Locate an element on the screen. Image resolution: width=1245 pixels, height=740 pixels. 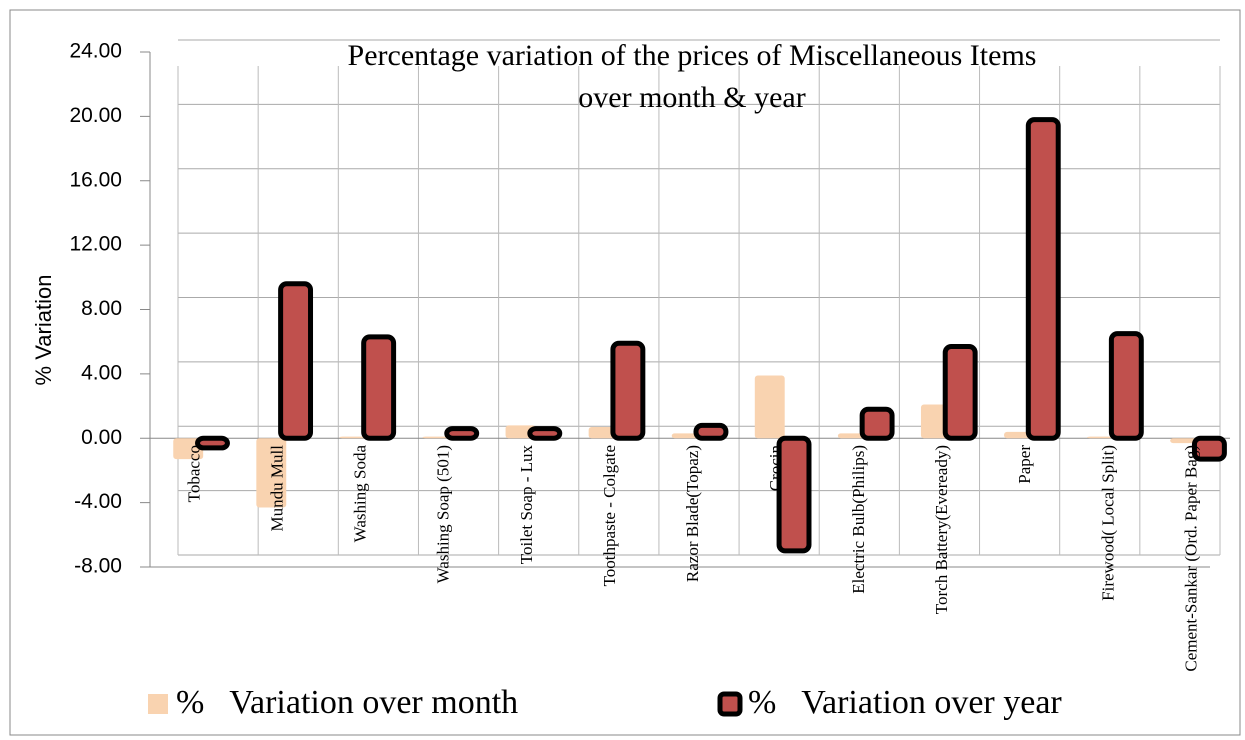
y-tick-label: 20.00 is located at coordinates (95, 115).